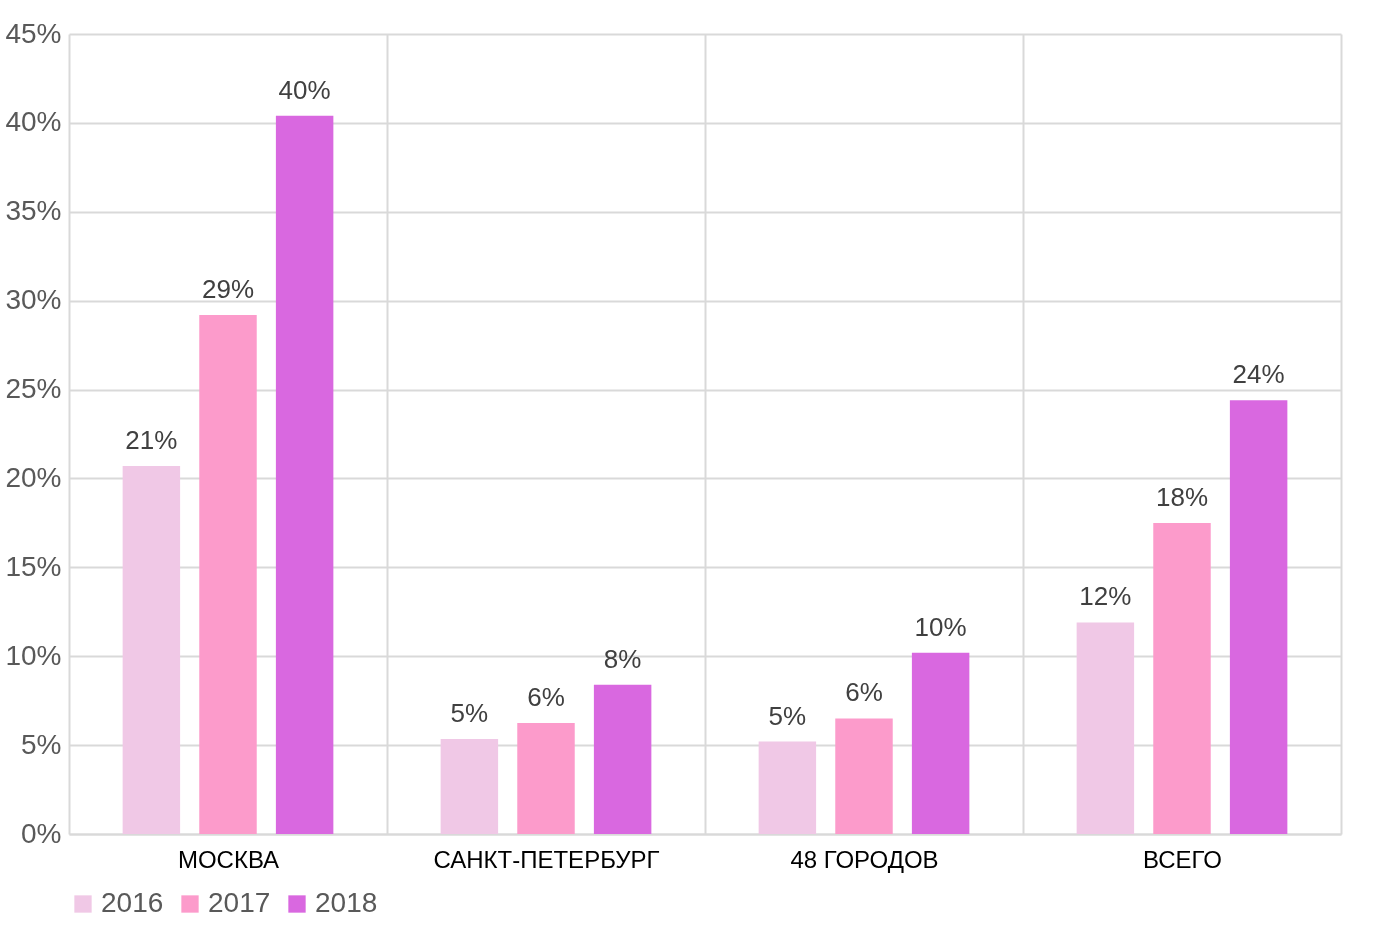  Describe the element at coordinates (304, 89) in the screenshot. I see `data-label: 40%` at that location.